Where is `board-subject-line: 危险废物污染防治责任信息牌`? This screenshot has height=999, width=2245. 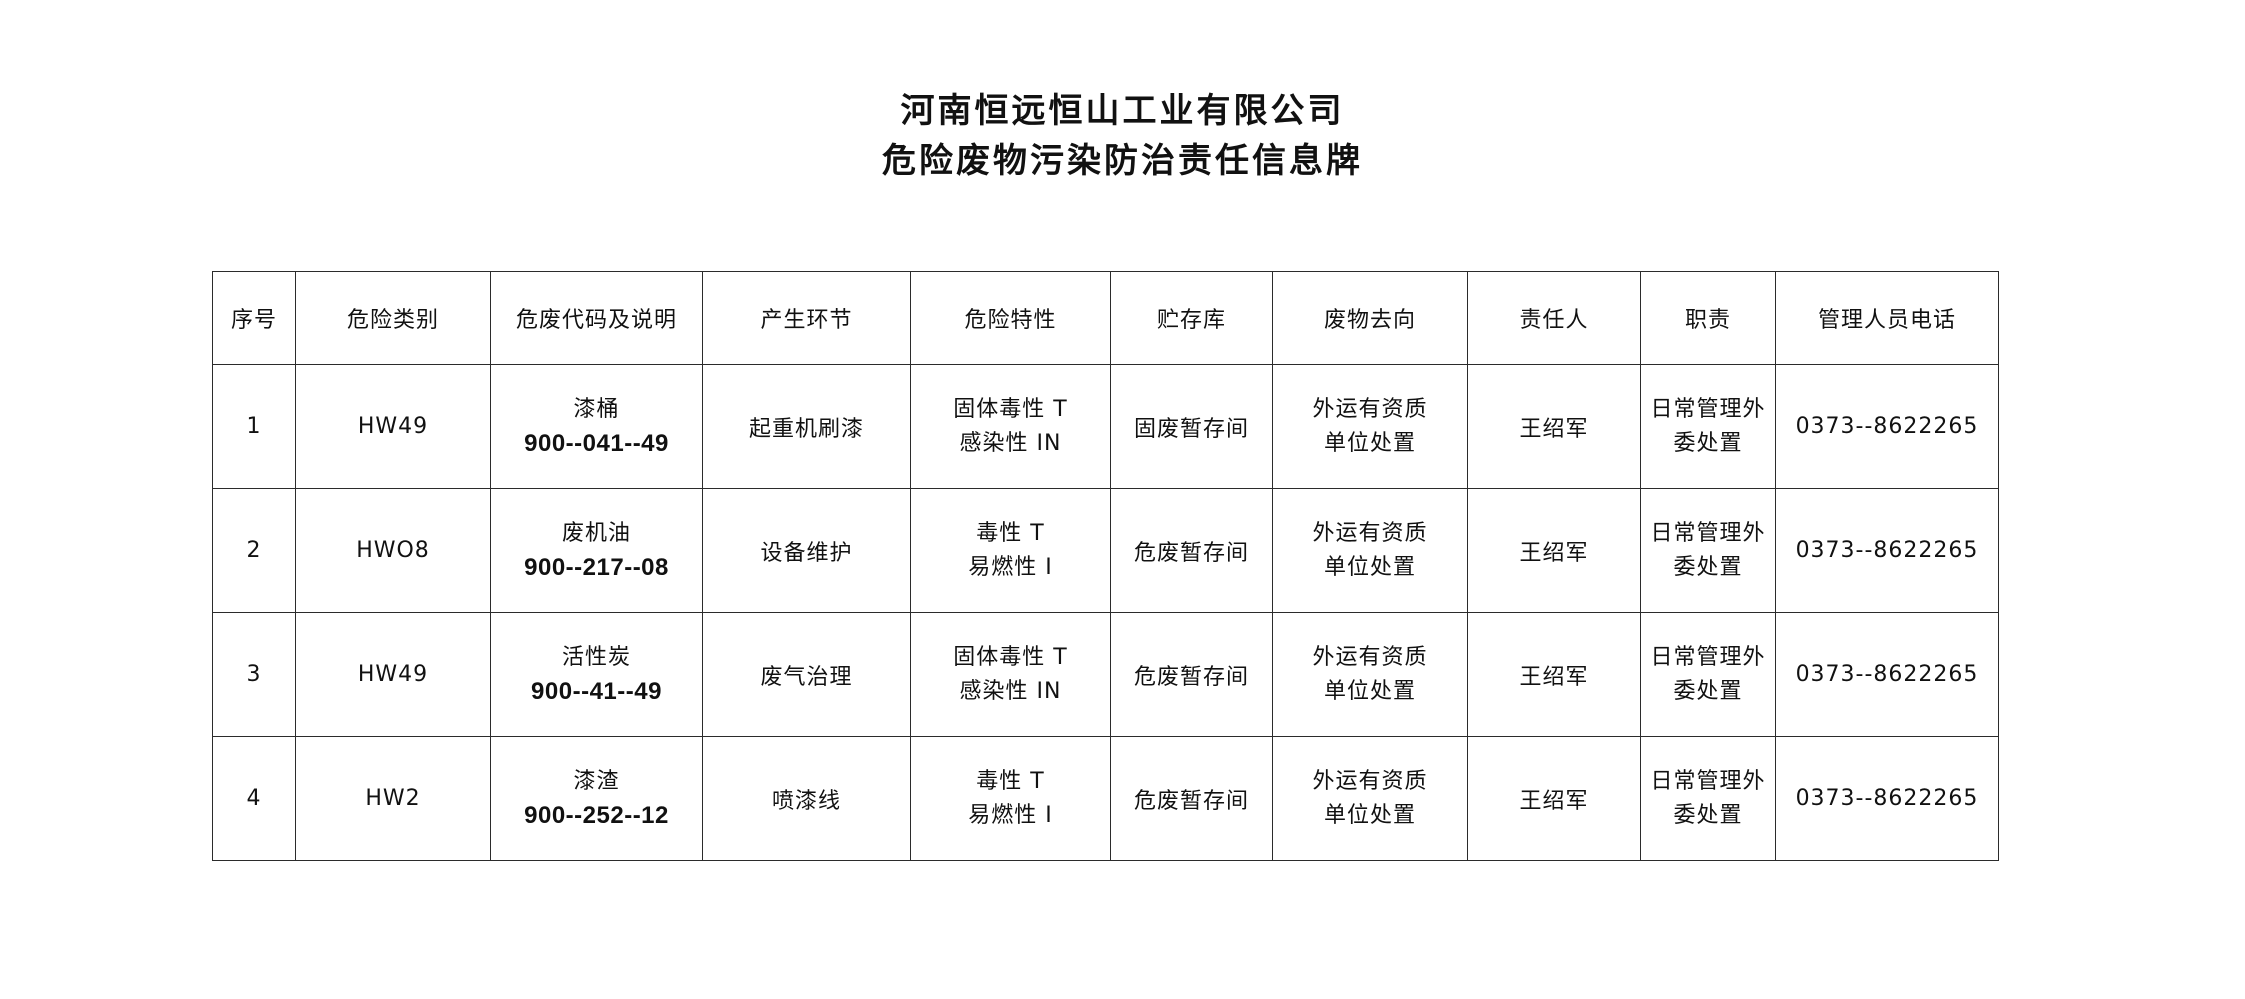 board-subject-line: 危险废物污染防治责任信息牌 is located at coordinates (1122, 161).